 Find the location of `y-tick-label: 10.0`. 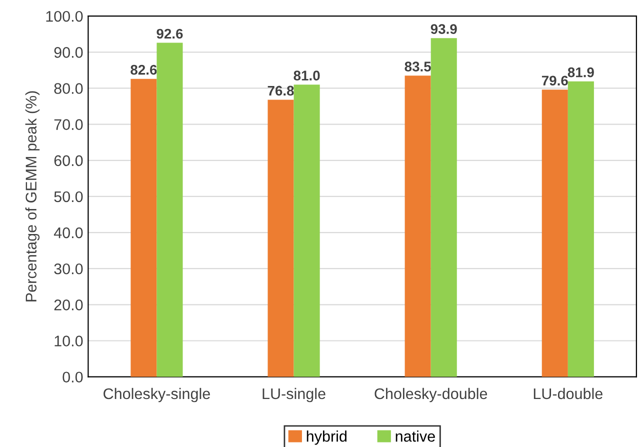

y-tick-label: 10.0 is located at coordinates (68, 341).